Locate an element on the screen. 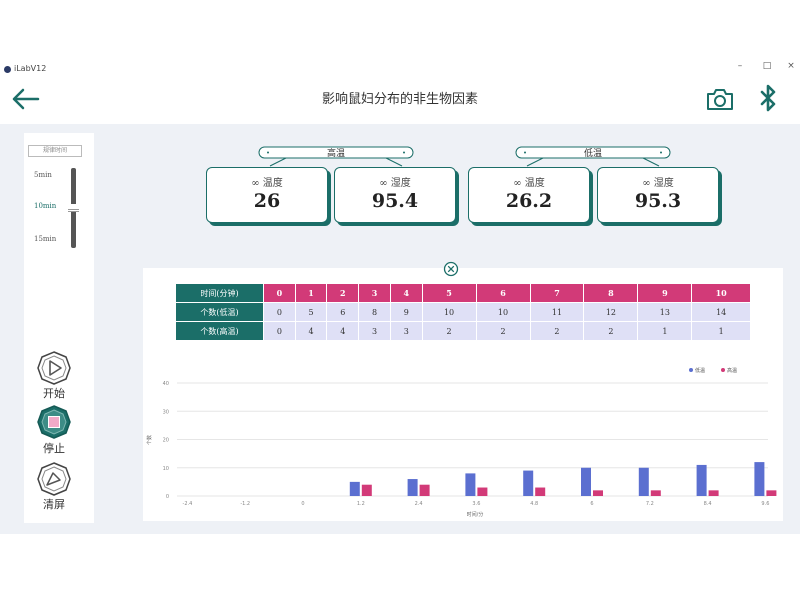 Image resolution: width=800 pixels, height=600 pixels. sensor-card-low-humidity: ∞ 湿度 95.3 is located at coordinates (658, 195).